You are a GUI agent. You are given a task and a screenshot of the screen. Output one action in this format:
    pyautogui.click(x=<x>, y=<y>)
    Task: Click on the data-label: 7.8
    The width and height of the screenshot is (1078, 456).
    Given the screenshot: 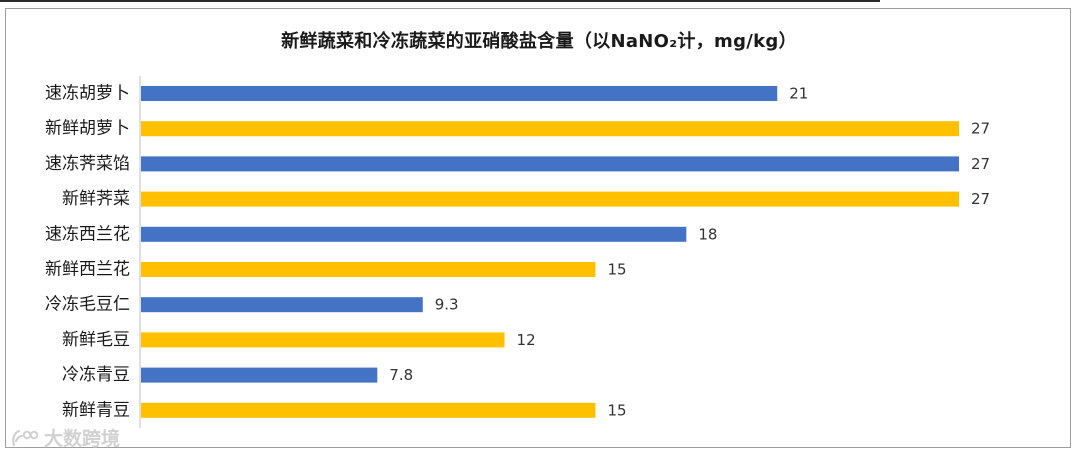 What is the action you would take?
    pyautogui.click(x=401, y=375)
    